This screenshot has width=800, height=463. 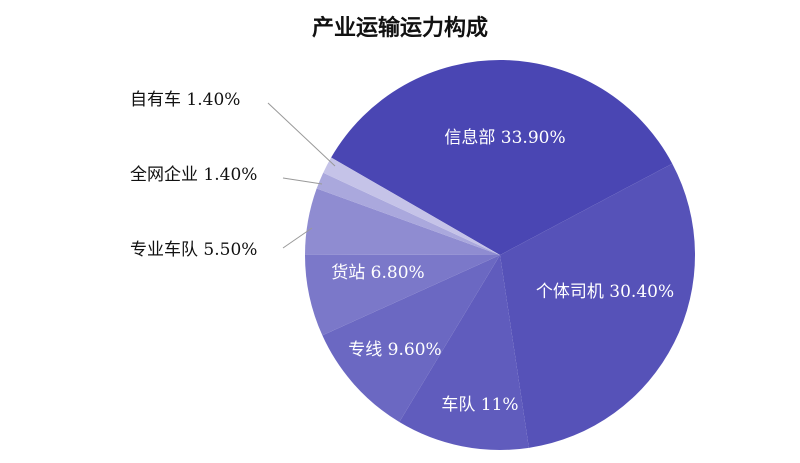 What do you see at coordinates (479, 405) in the screenshot?
I see `slice-label-2: 车队 11%` at bounding box center [479, 405].